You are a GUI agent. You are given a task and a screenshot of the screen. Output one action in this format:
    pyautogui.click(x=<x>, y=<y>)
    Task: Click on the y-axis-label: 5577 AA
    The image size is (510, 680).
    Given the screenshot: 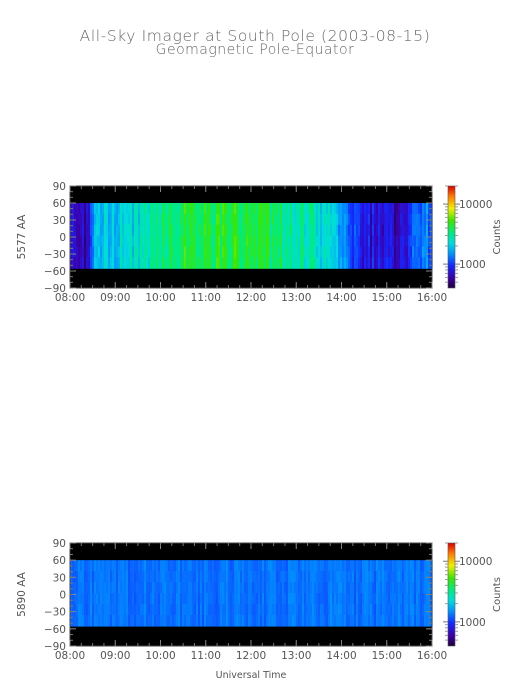 What is the action you would take?
    pyautogui.click(x=22, y=237)
    